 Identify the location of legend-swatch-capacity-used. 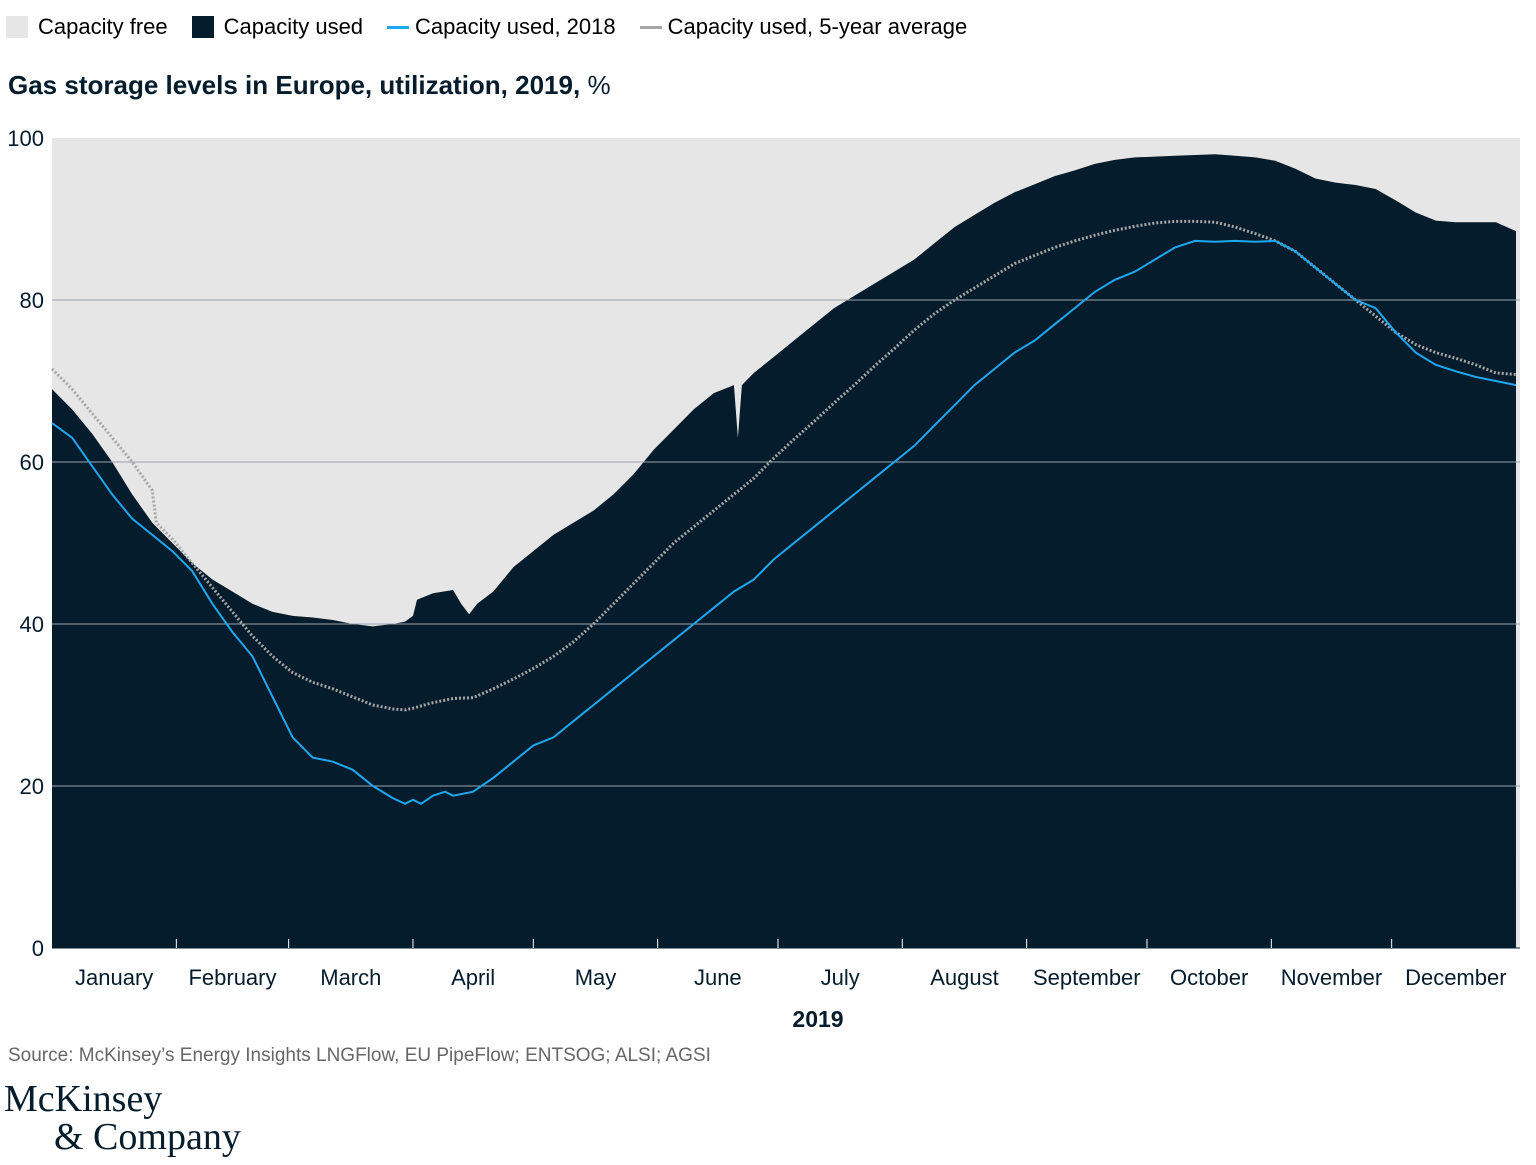
(202, 27).